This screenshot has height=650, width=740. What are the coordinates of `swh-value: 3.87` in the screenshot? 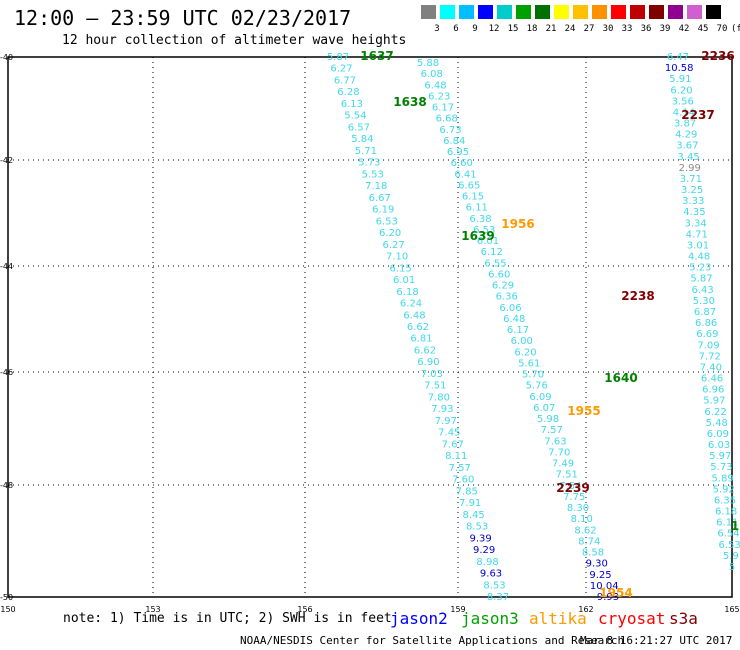 It's located at (685, 124).